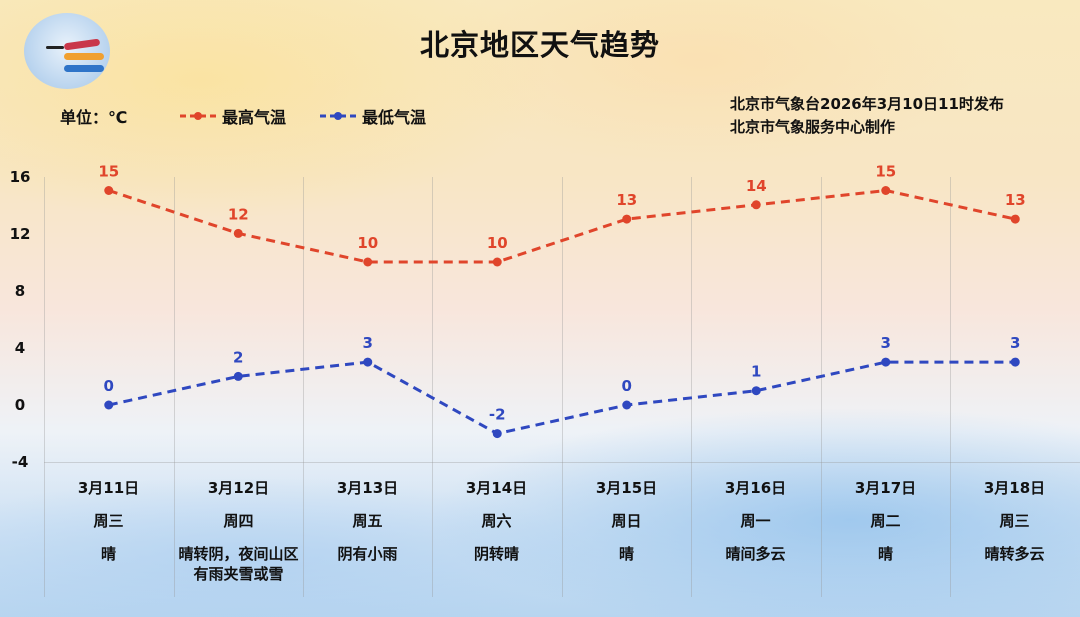  I want to click on high-temp-points: 15 12 10 10 13 14 15 13, so click(562, 215).